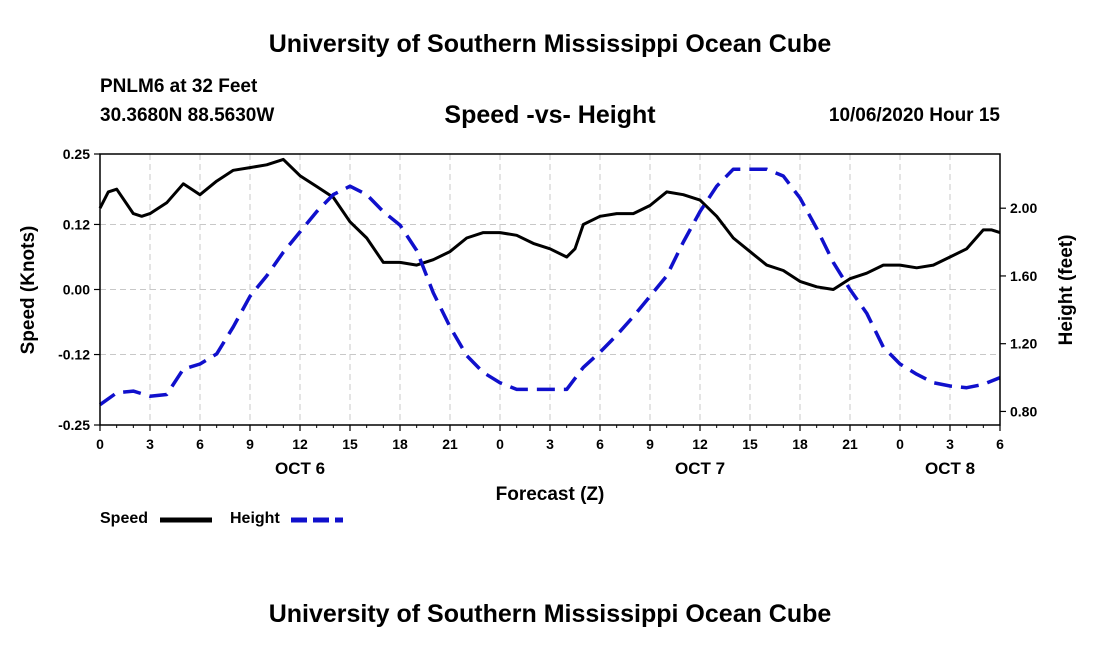  I want to click on station-label: PNLM6 at 32 Feet, so click(179, 86).